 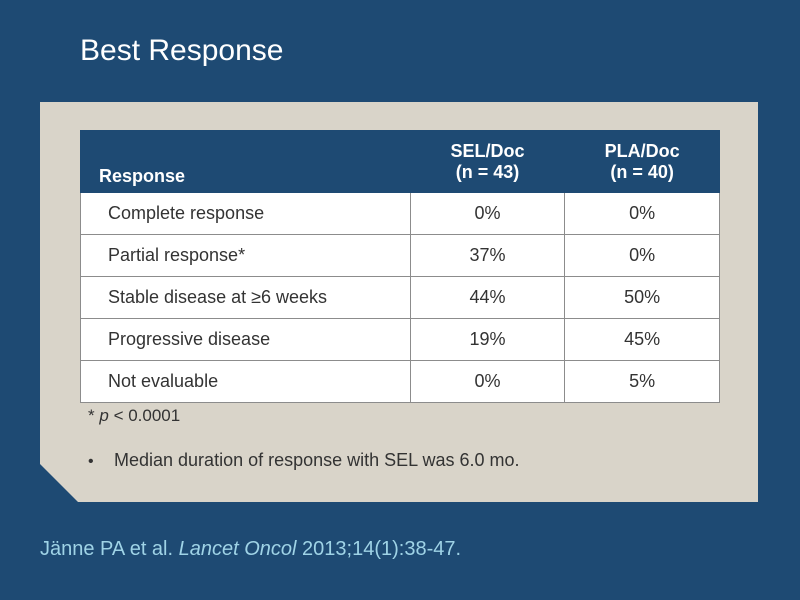 I want to click on row-label: Not evaluable, so click(x=245, y=381).